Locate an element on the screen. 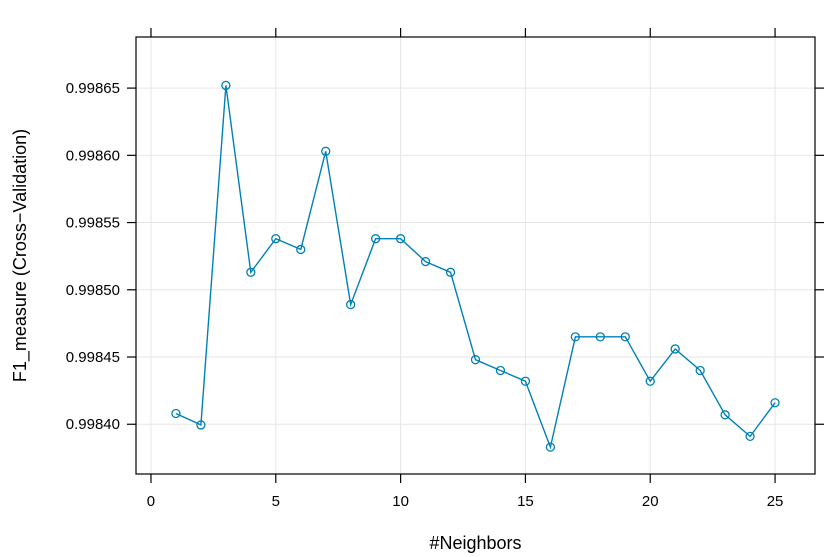  x-tick-label: 20 is located at coordinates (650, 501).